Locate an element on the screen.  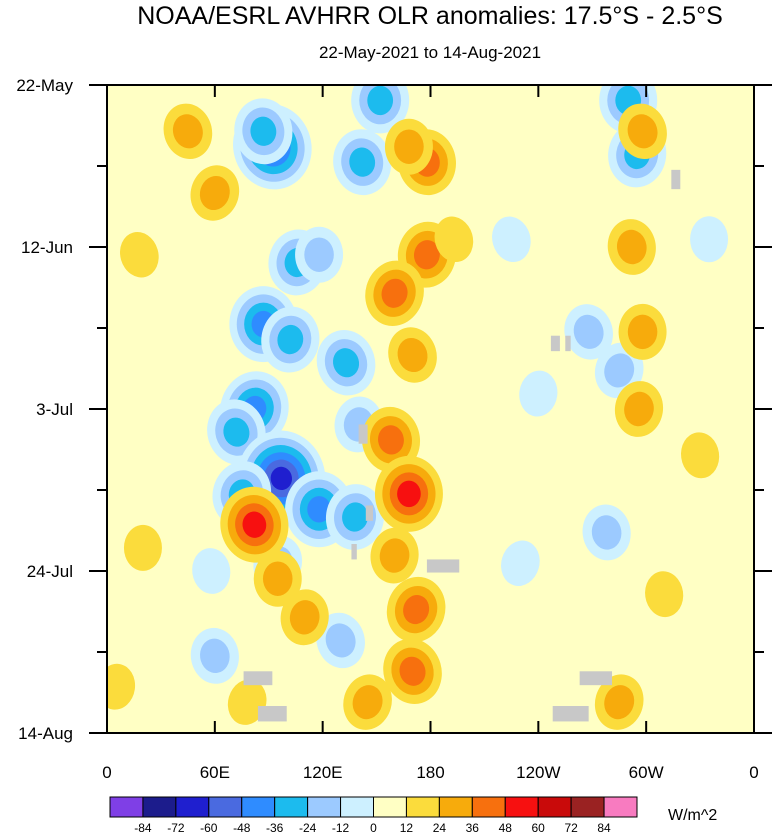
y-tick-label: 14-Aug is located at coordinates (45, 733).